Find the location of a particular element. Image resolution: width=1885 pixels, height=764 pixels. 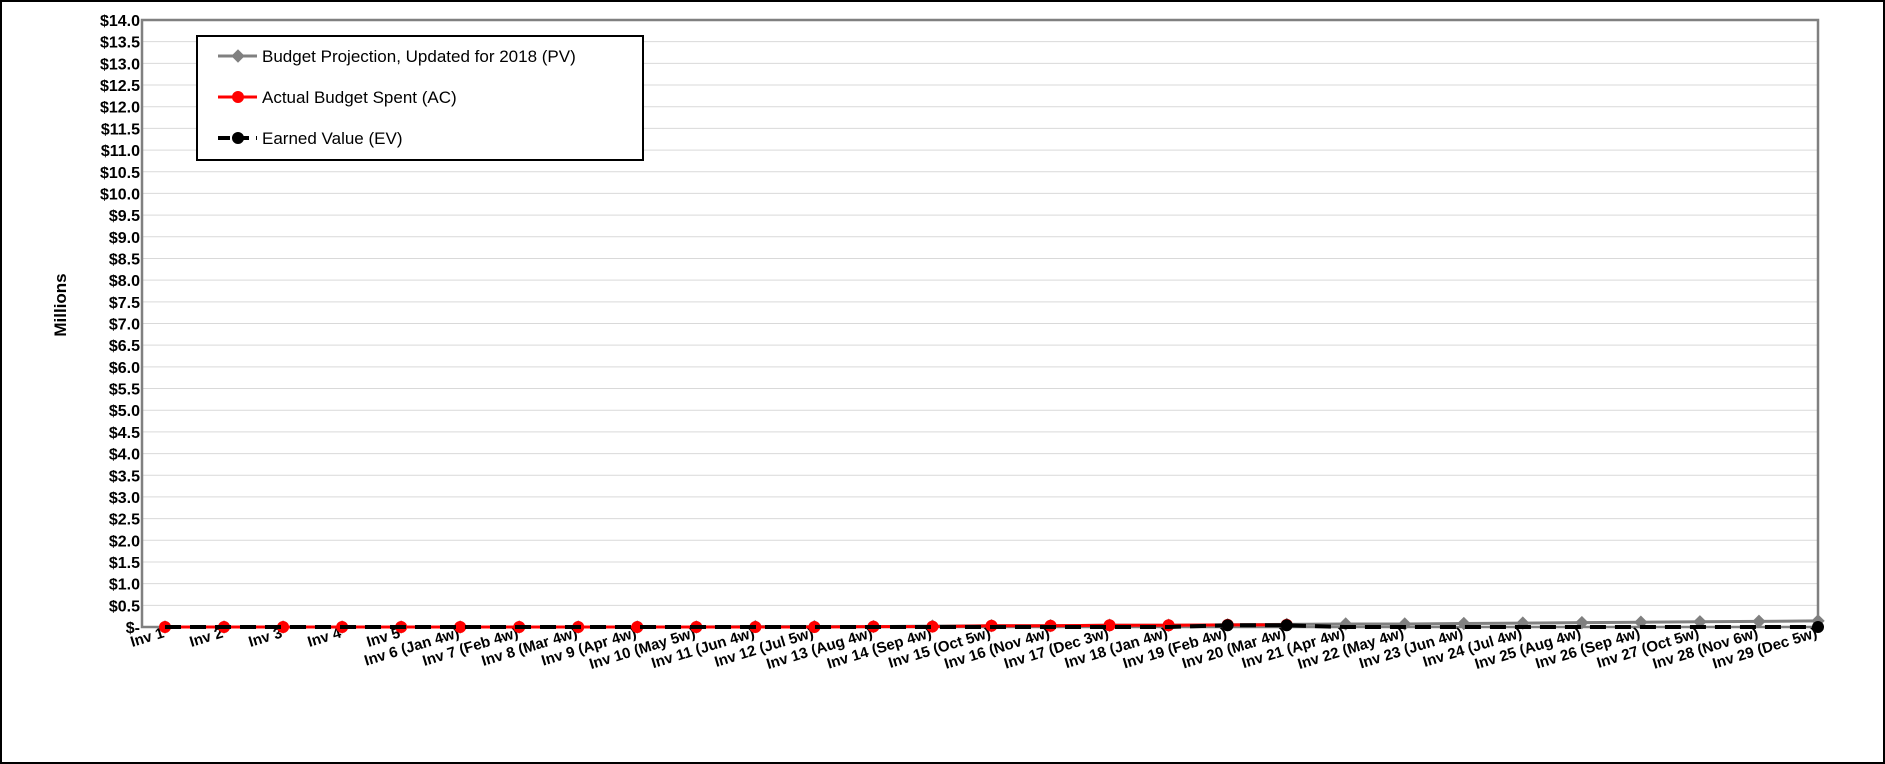

y-tick-label: $8.0 is located at coordinates (124, 281).